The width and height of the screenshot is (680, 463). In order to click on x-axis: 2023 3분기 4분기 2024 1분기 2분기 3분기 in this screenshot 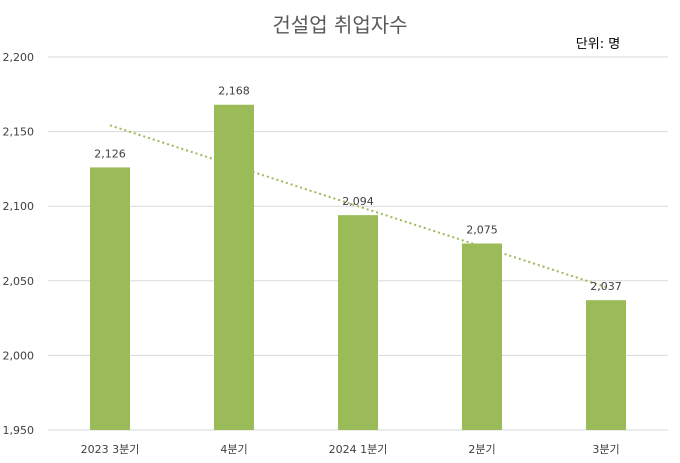, I will do `click(350, 449)`.